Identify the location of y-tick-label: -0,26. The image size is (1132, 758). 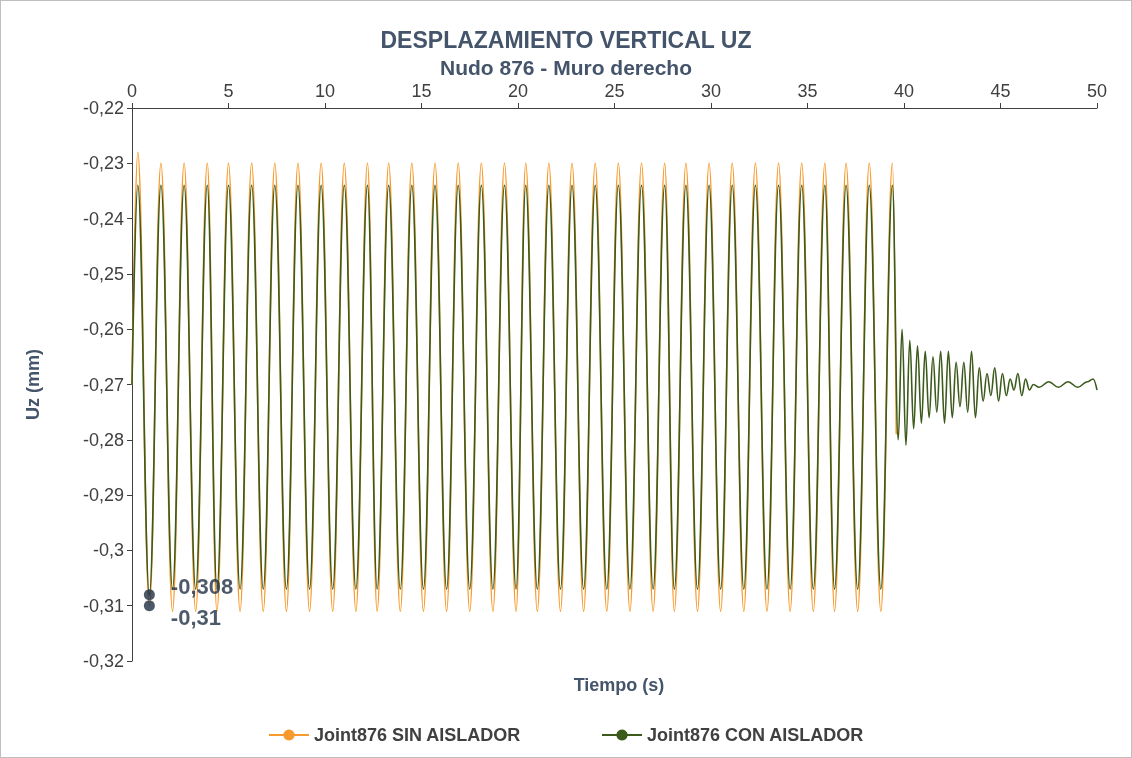
(103, 329).